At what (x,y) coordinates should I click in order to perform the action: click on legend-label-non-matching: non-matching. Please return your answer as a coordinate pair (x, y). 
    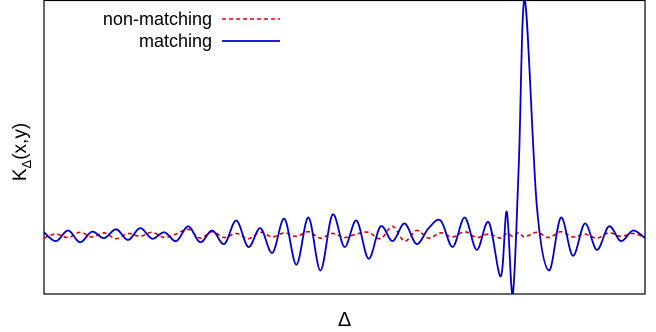
    Looking at the image, I should click on (157, 19).